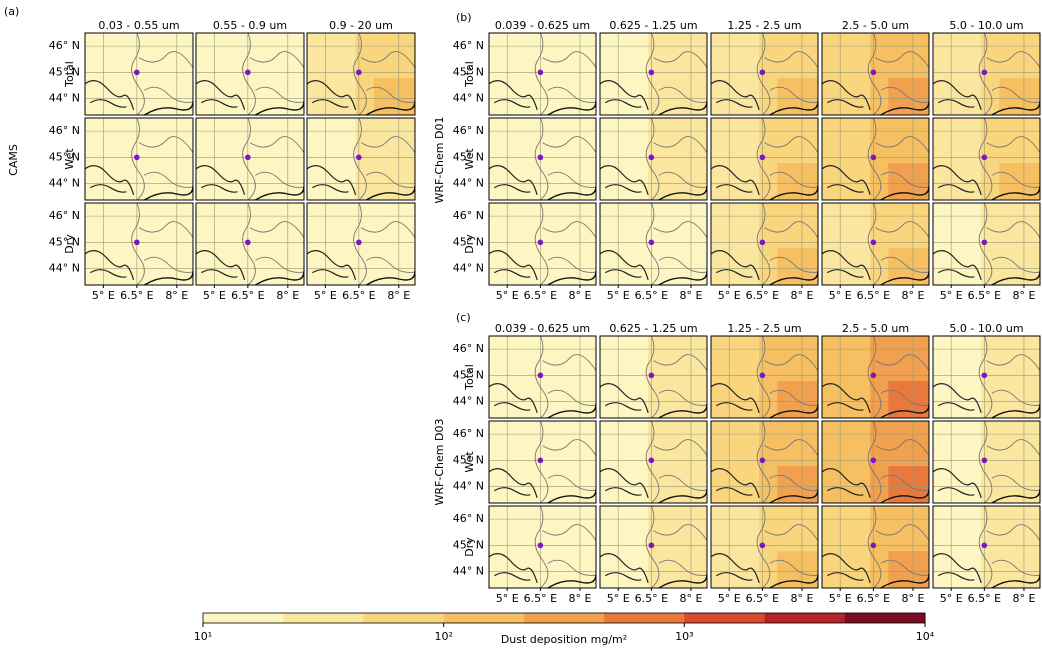 The height and width of the screenshot is (652, 1042). What do you see at coordinates (764, 328) in the screenshot?
I see `column-header: 1.25 - 2.5 um` at bounding box center [764, 328].